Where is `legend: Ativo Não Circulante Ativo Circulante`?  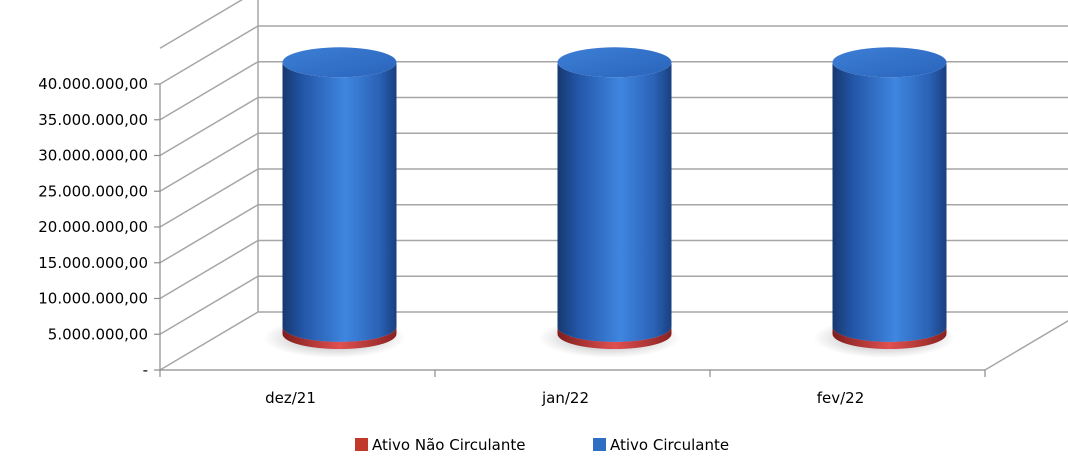 legend: Ativo Não Circulante Ativo Circulante is located at coordinates (542, 445).